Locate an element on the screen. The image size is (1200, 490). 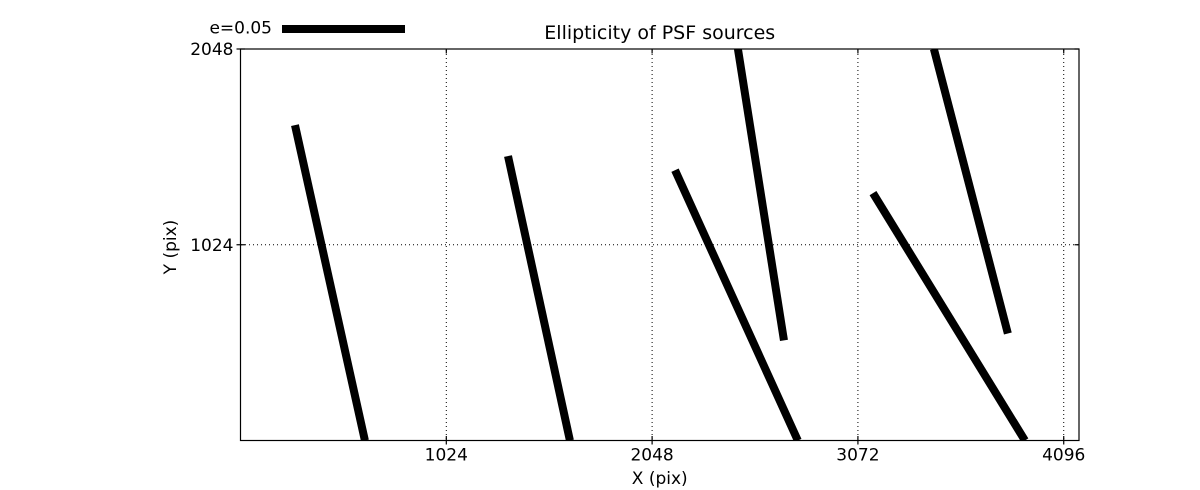
legend-label: e=0.05 is located at coordinates (240, 29).